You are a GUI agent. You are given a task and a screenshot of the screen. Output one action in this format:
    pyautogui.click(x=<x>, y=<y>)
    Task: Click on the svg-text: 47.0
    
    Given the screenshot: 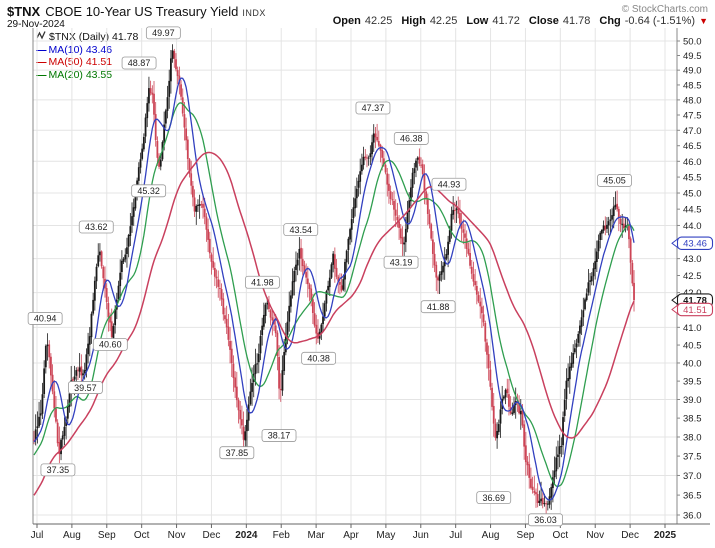 What is the action you would take?
    pyautogui.click(x=692, y=131)
    